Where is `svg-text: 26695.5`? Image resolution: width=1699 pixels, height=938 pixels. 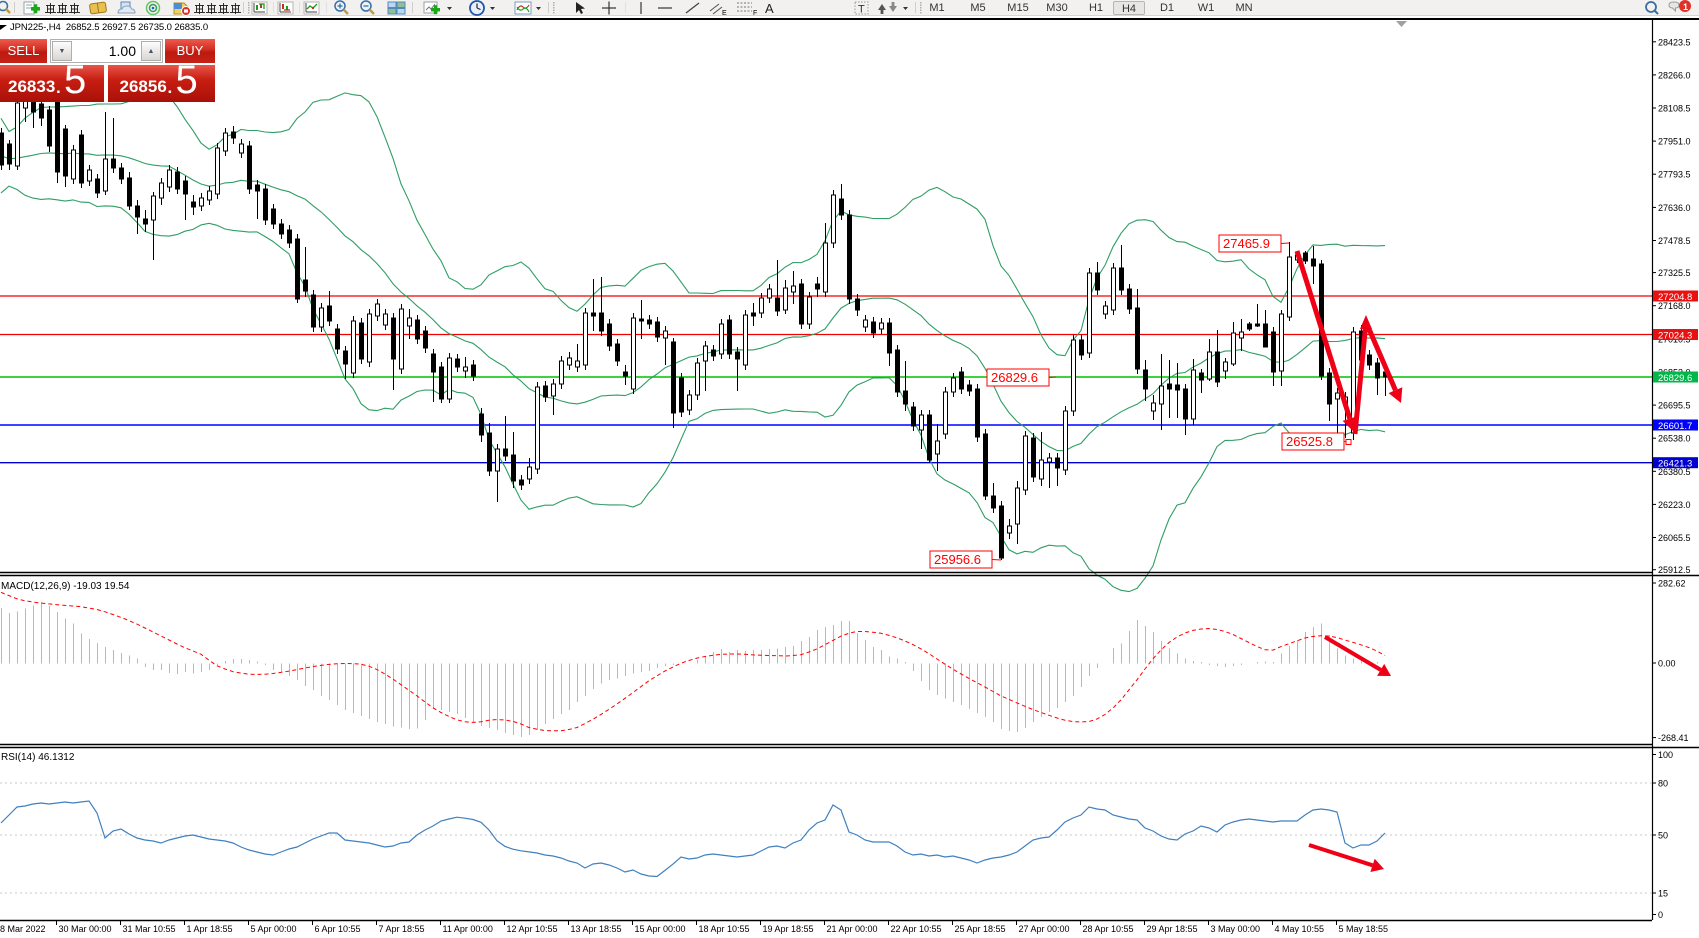 svg-text: 26695.5 is located at coordinates (1674, 406).